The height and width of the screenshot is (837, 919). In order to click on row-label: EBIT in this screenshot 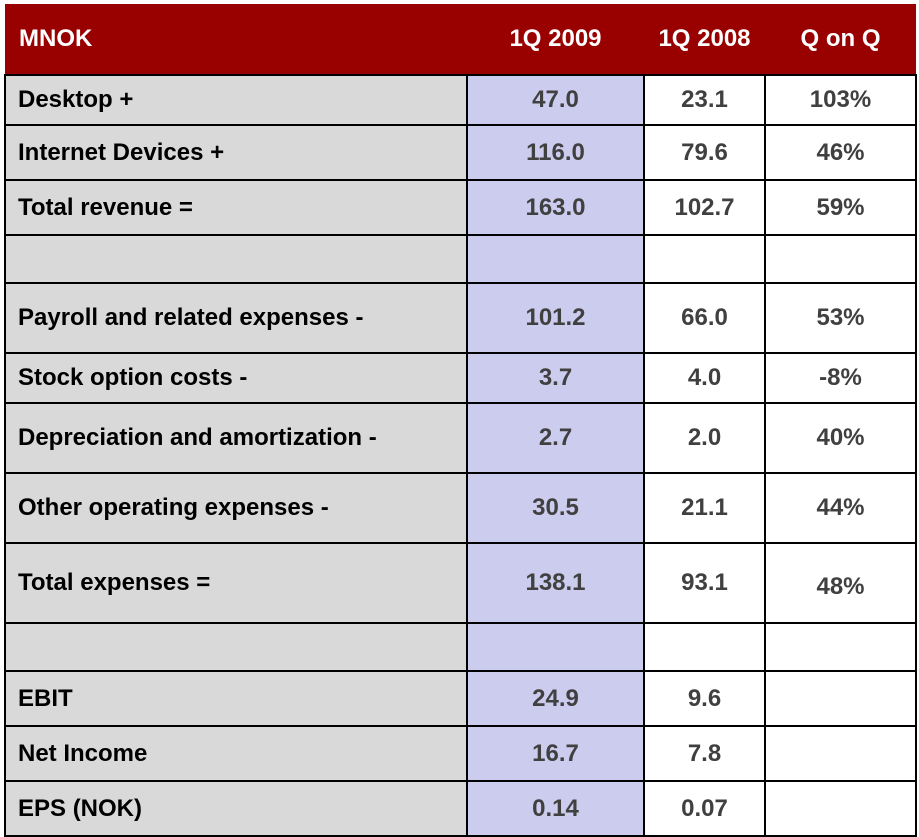, I will do `click(236, 698)`.